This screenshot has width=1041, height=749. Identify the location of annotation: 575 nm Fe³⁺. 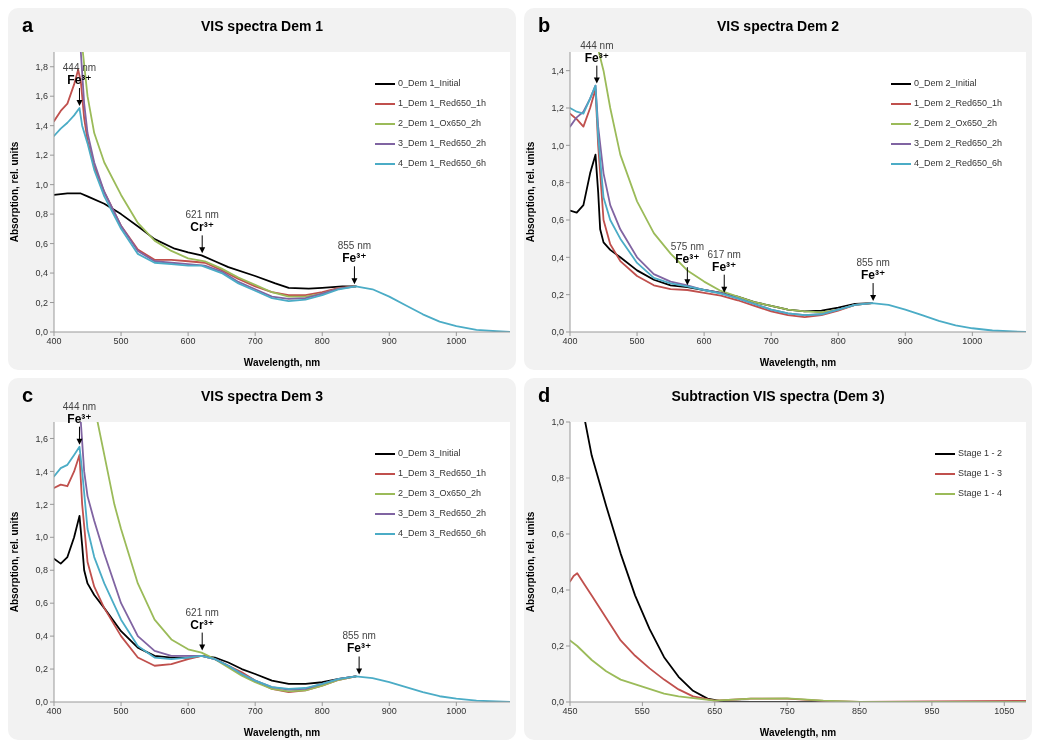
(687, 254).